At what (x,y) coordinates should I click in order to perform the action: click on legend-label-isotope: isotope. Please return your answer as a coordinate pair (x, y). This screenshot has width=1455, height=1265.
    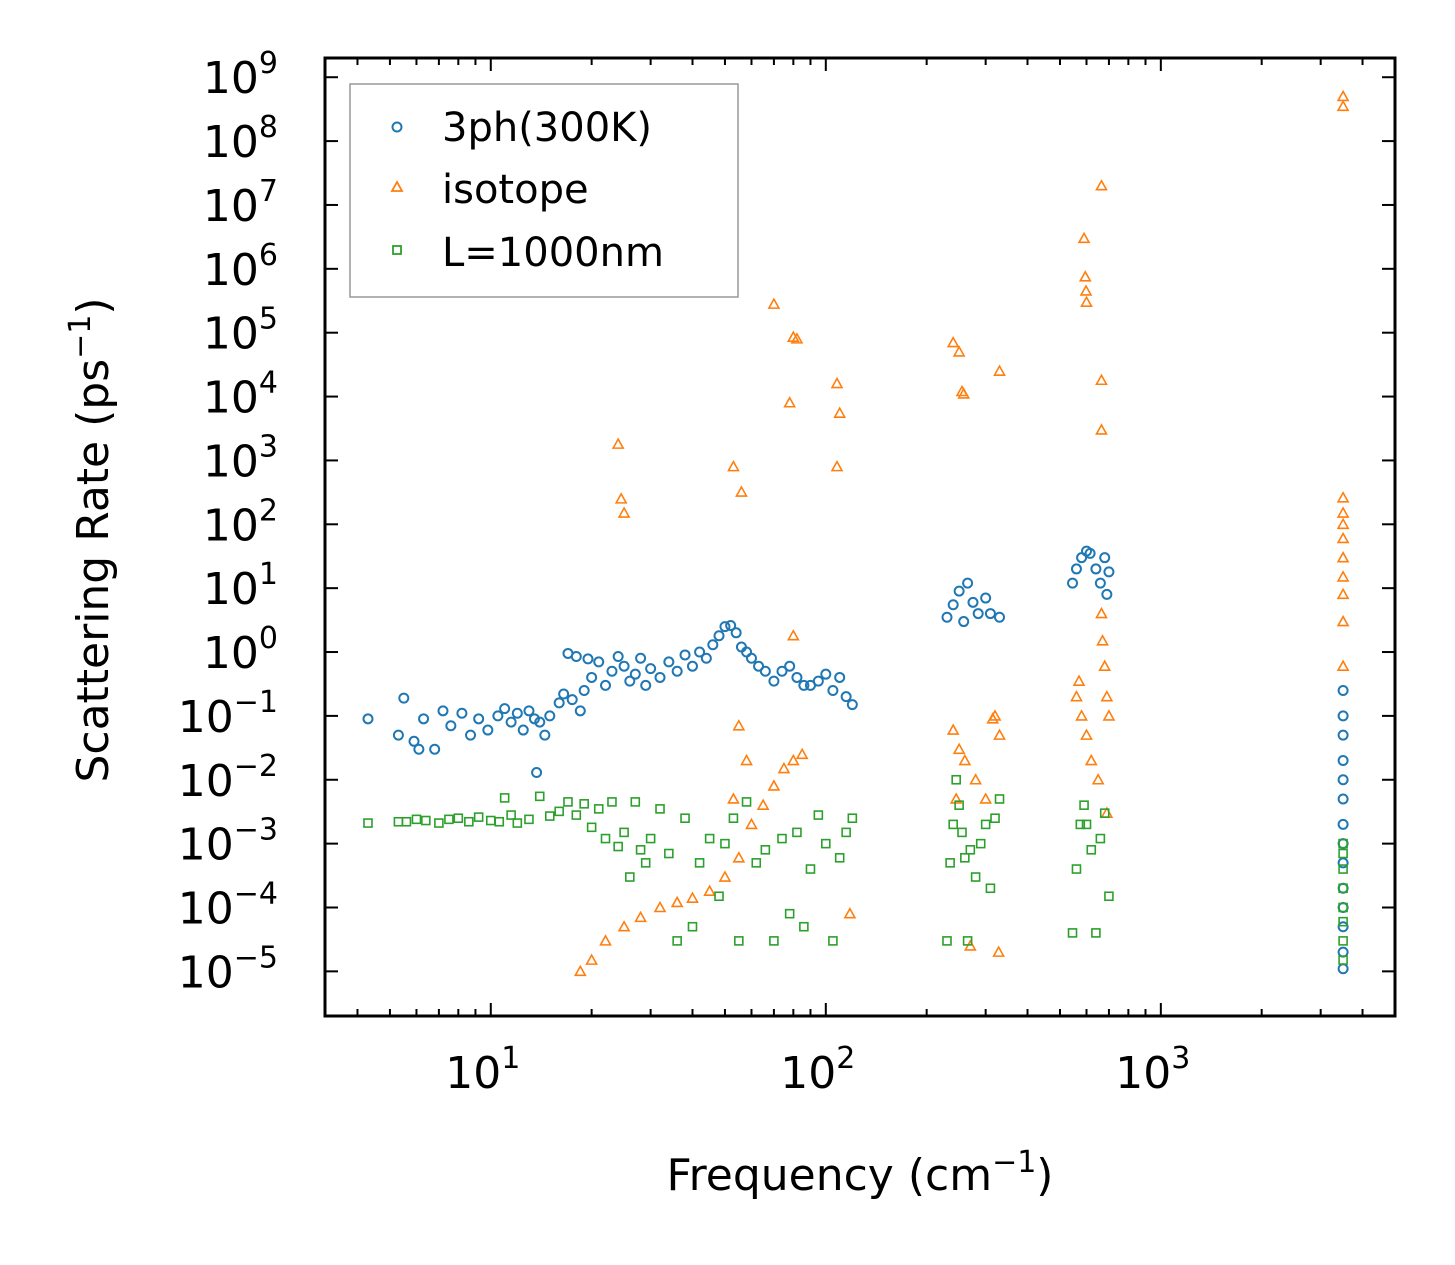
    Looking at the image, I should click on (515, 190).